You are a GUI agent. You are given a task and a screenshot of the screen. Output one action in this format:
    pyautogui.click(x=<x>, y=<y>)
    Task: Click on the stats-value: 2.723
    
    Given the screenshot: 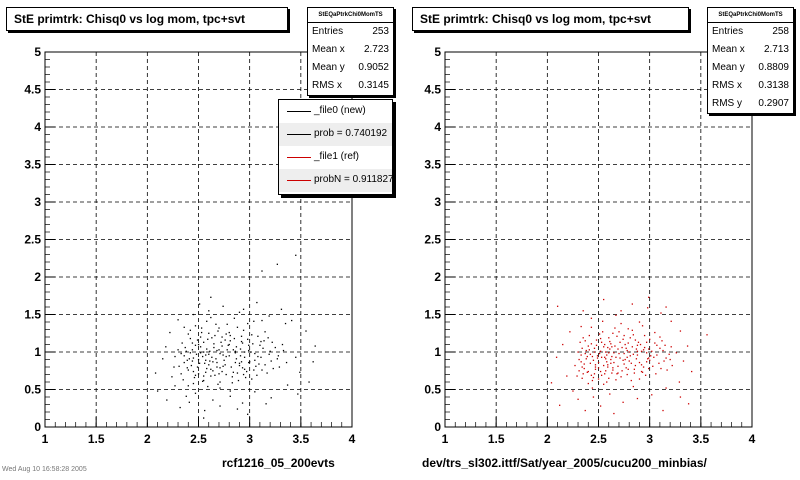 What is the action you would take?
    pyautogui.click(x=376, y=50)
    